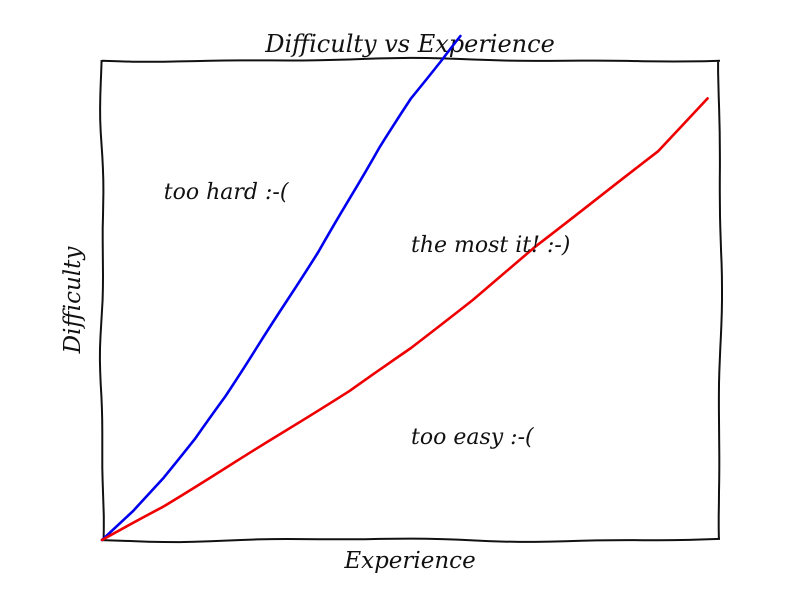  What do you see at coordinates (409, 44) in the screenshot?
I see `chart-title: Difficulty vs Experience` at bounding box center [409, 44].